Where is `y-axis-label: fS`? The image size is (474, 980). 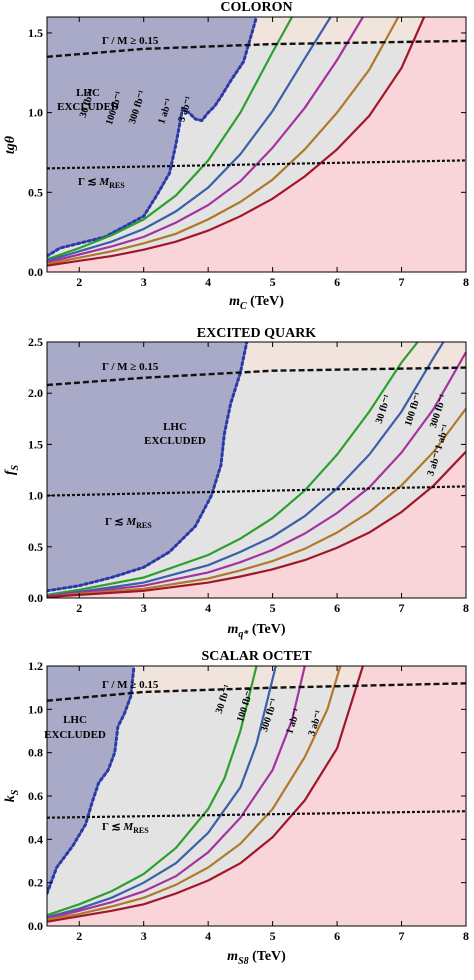
y-axis-label: fS is located at coordinates (12, 469).